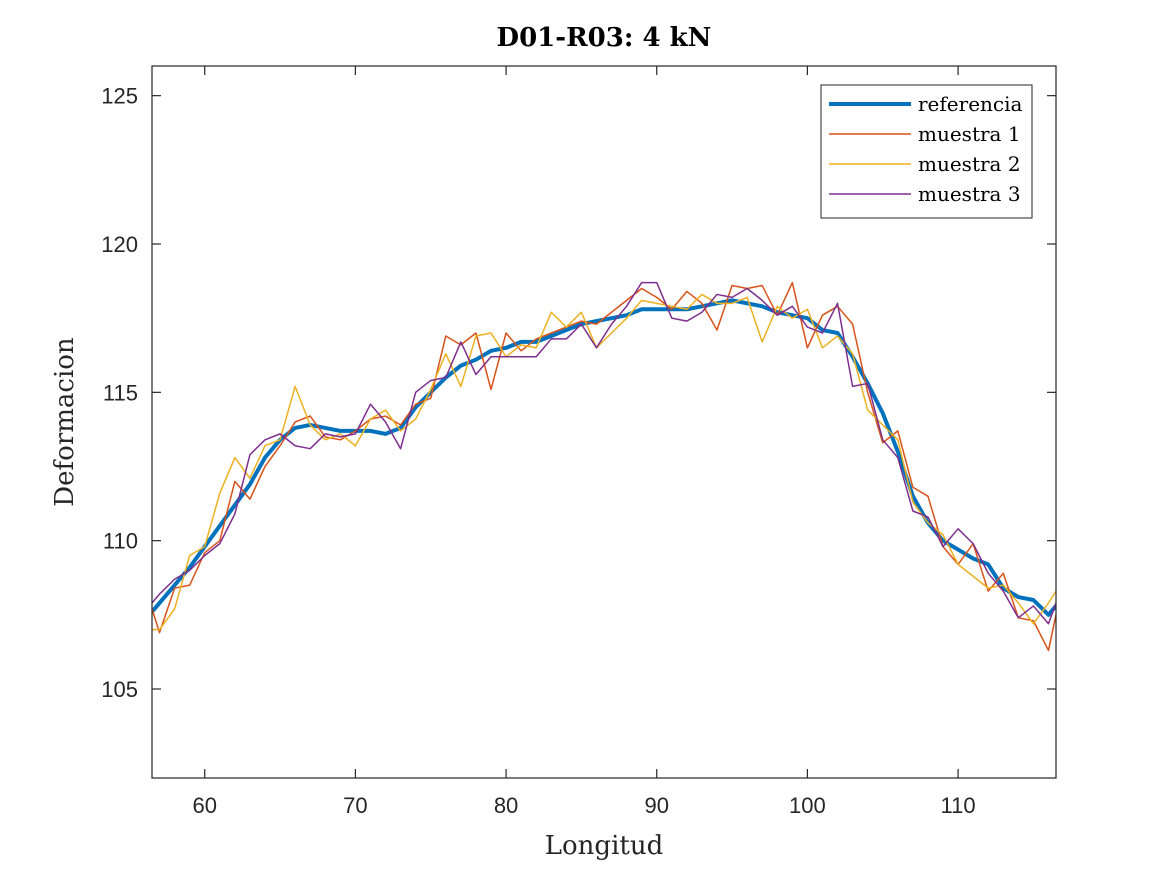  What do you see at coordinates (120, 392) in the screenshot?
I see `y-tick-label: 115` at bounding box center [120, 392].